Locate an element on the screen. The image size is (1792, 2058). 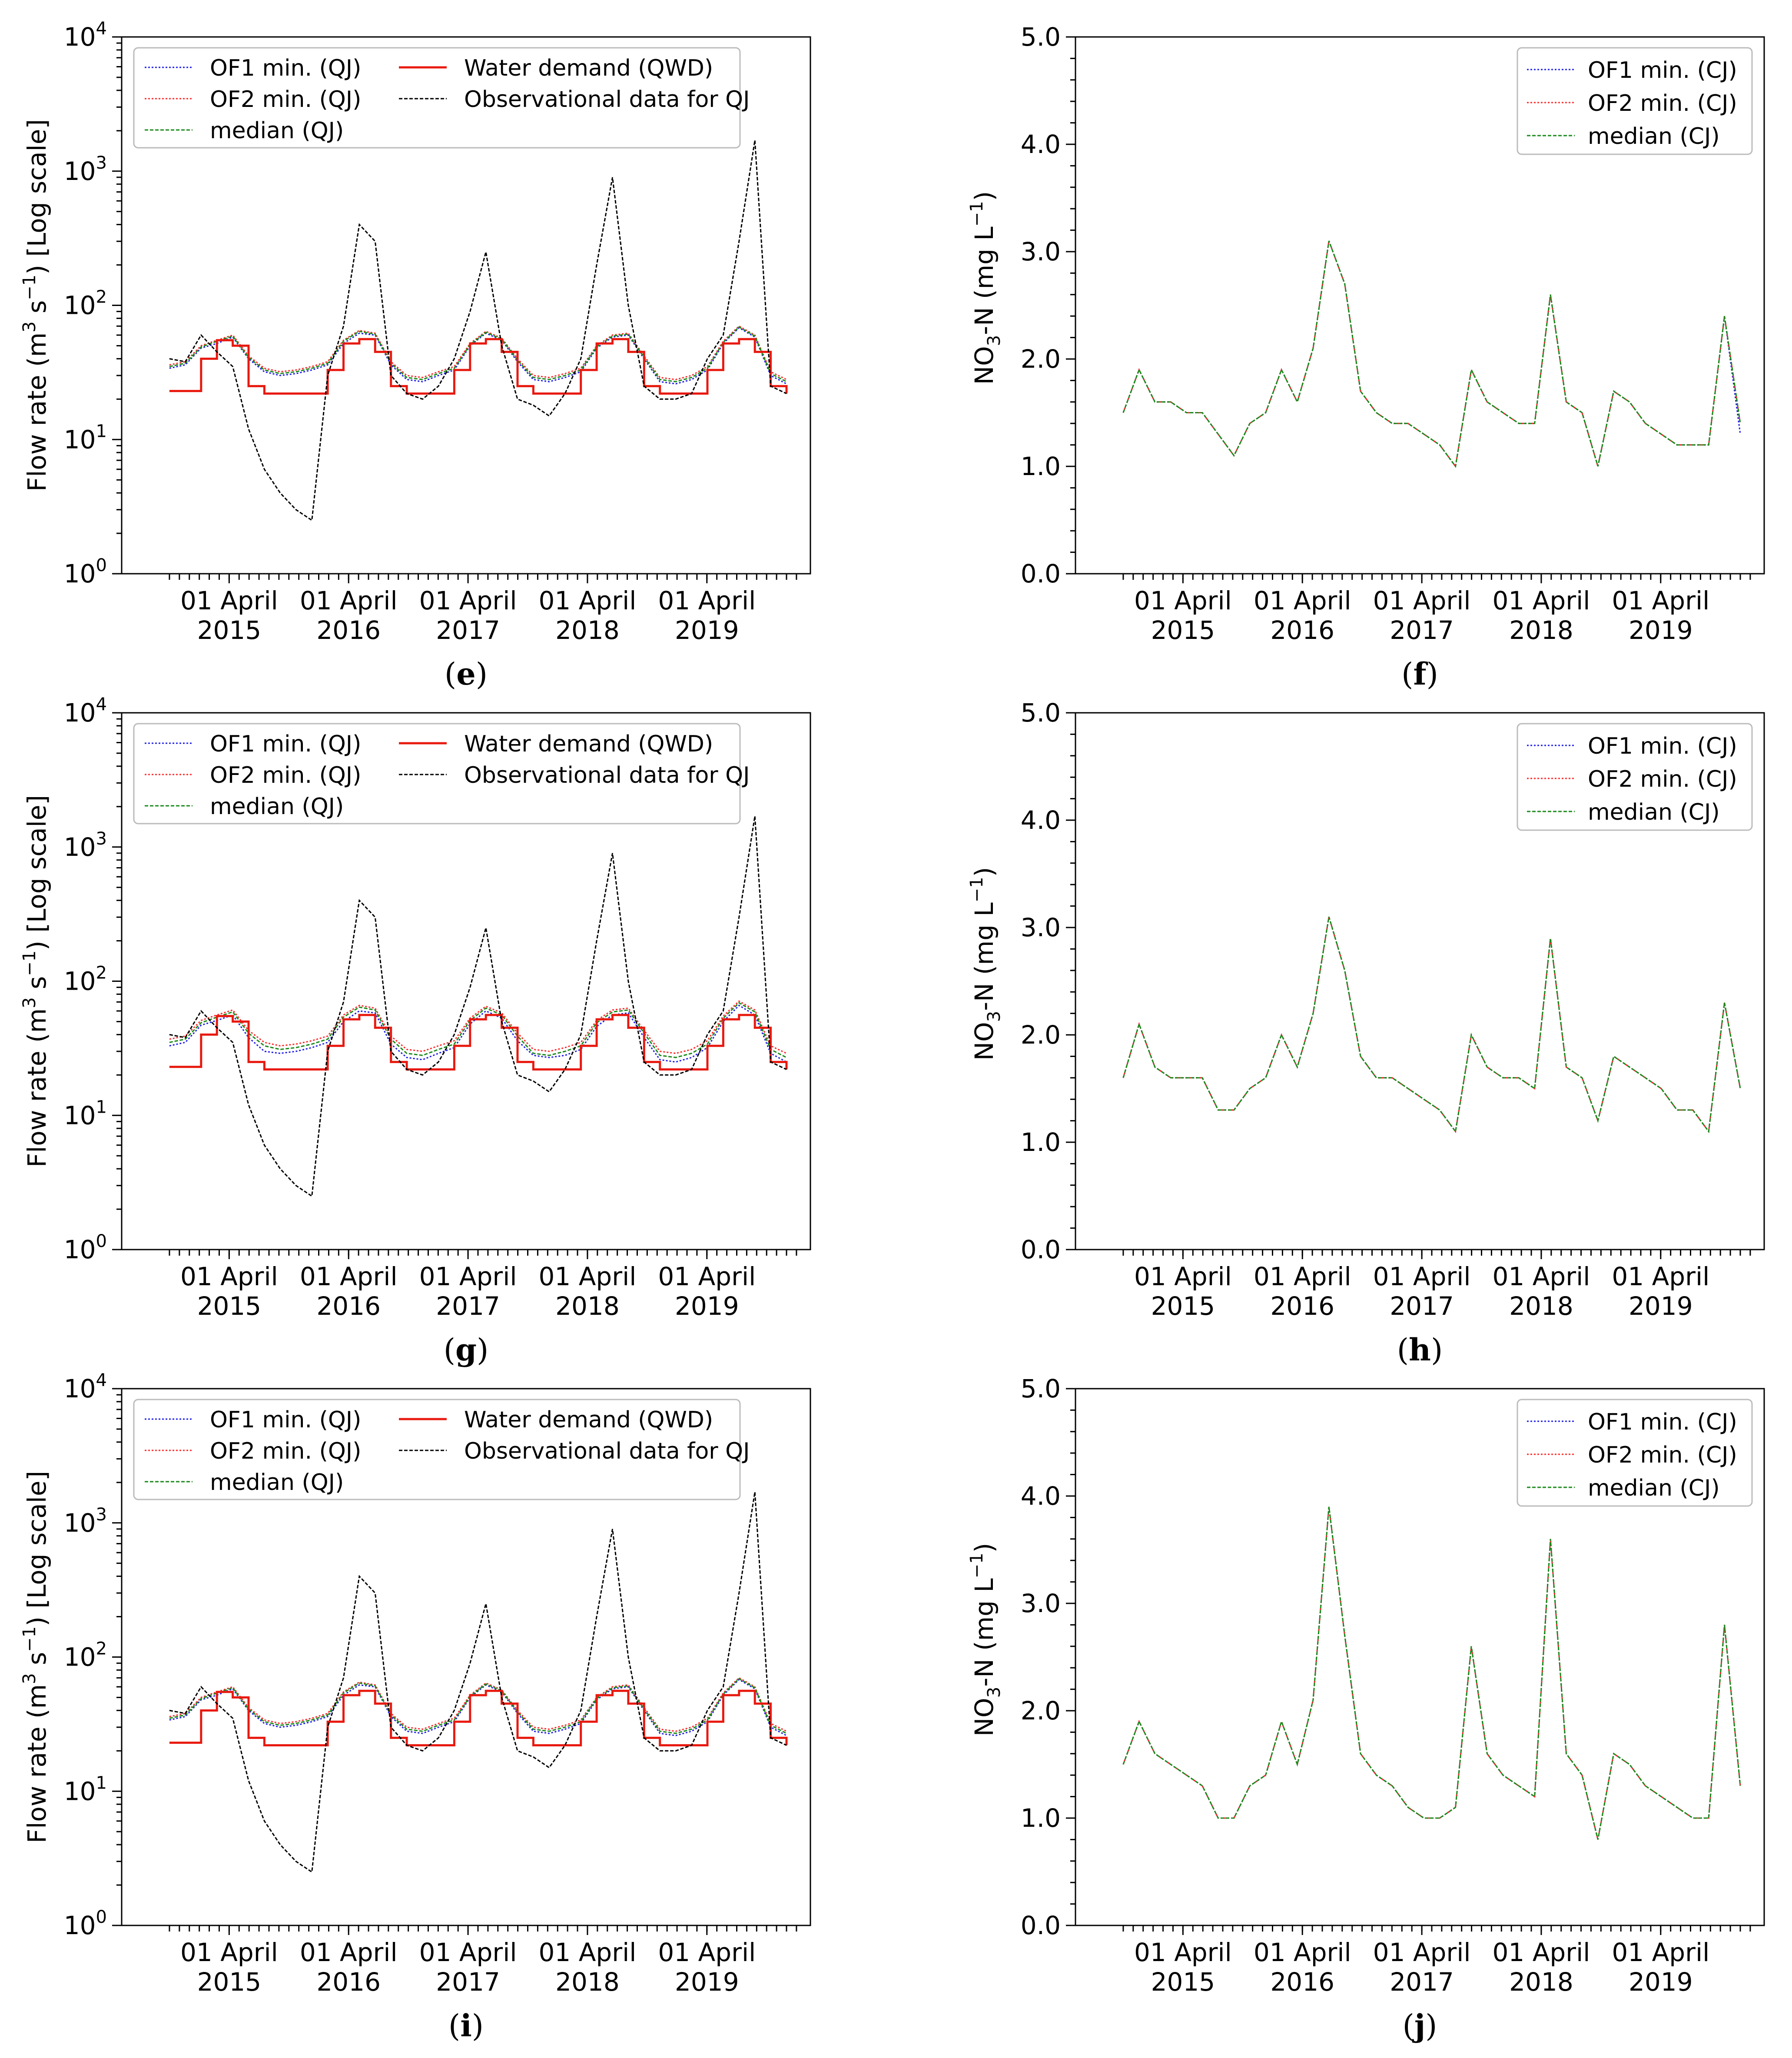
panel-caption-letter: i is located at coordinates (466, 2026).